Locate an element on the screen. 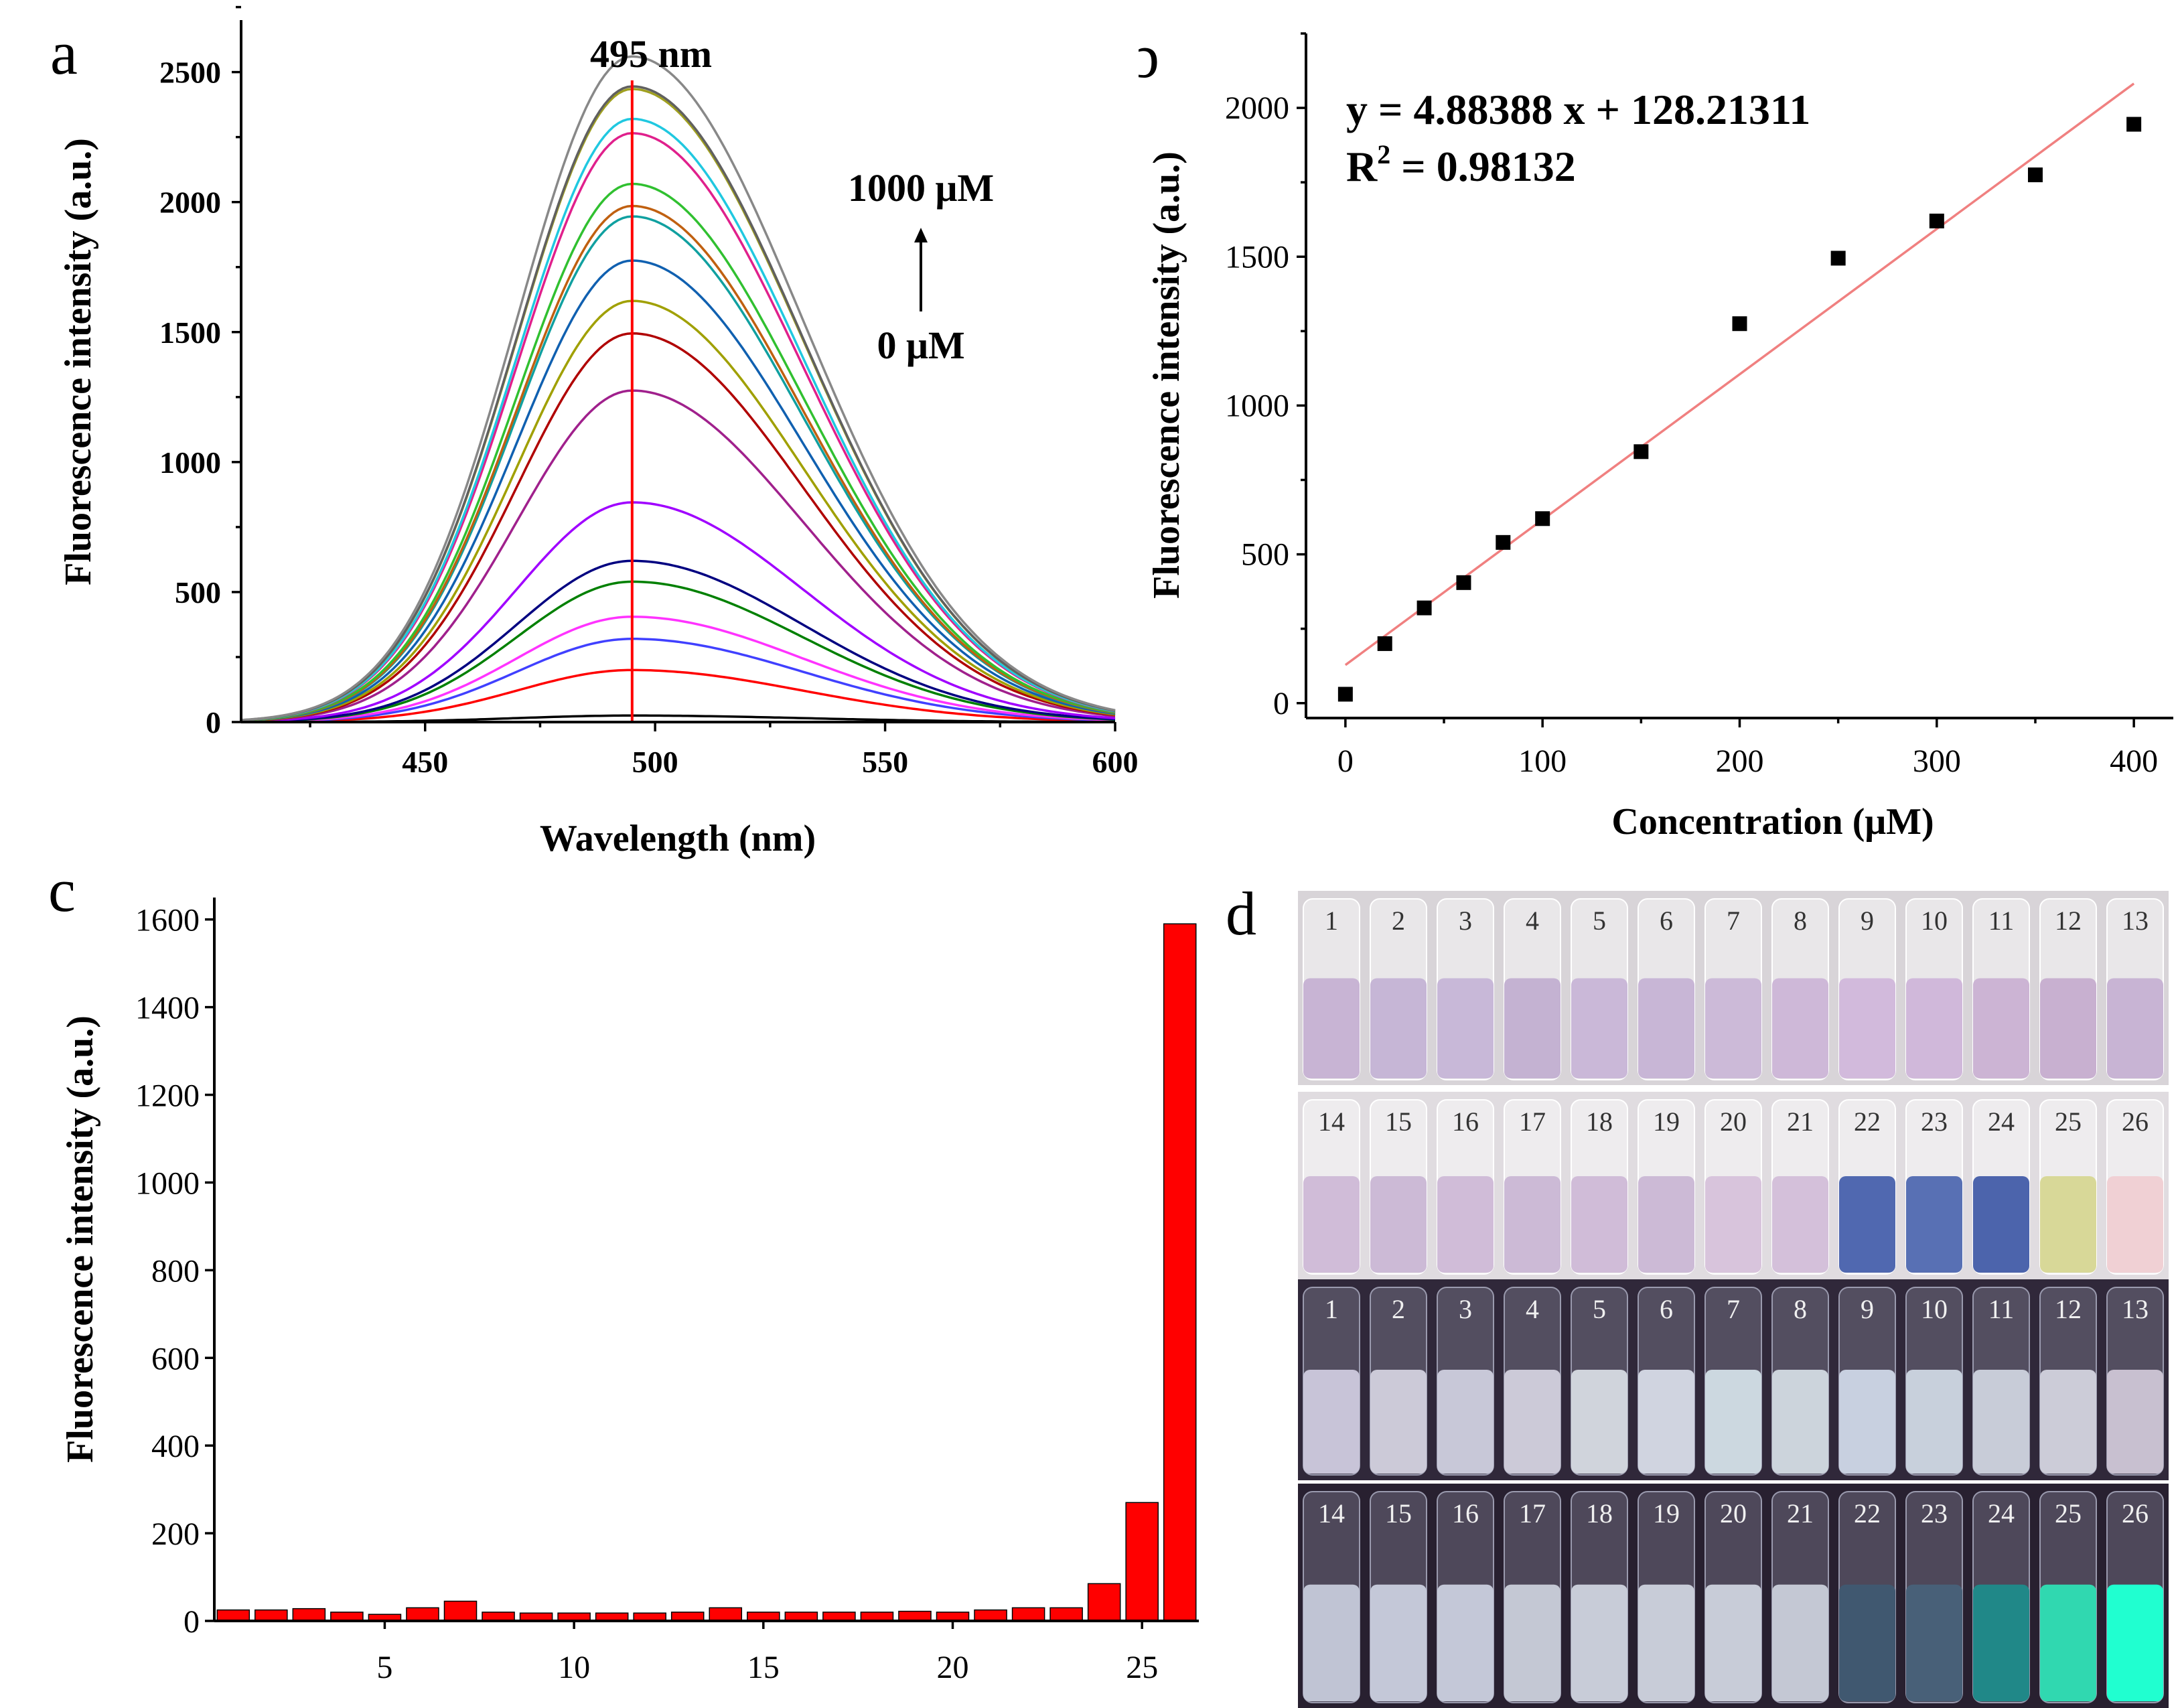 The width and height of the screenshot is (2180, 1708). panel-b-r-squared-r: R is located at coordinates (1362, 166).